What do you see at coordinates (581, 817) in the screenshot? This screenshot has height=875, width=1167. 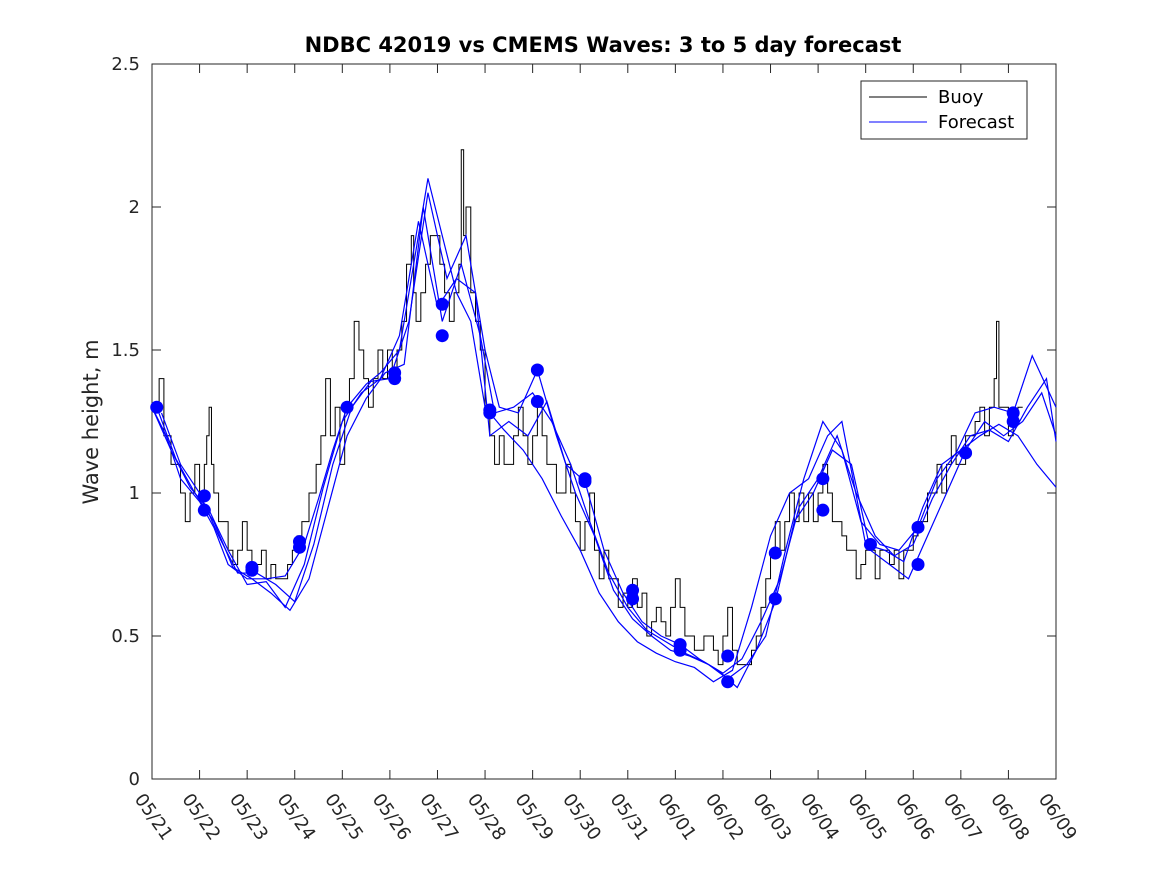 I see `x-tick-label: 05/30` at bounding box center [581, 817].